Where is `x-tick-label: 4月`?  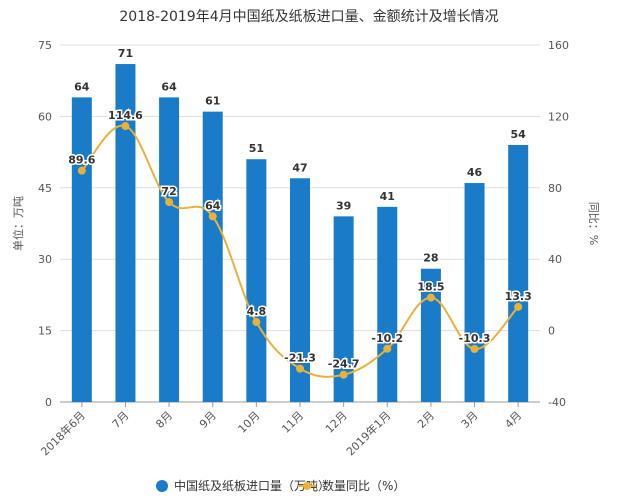
x-tick-label: 4月 is located at coordinates (513, 420).